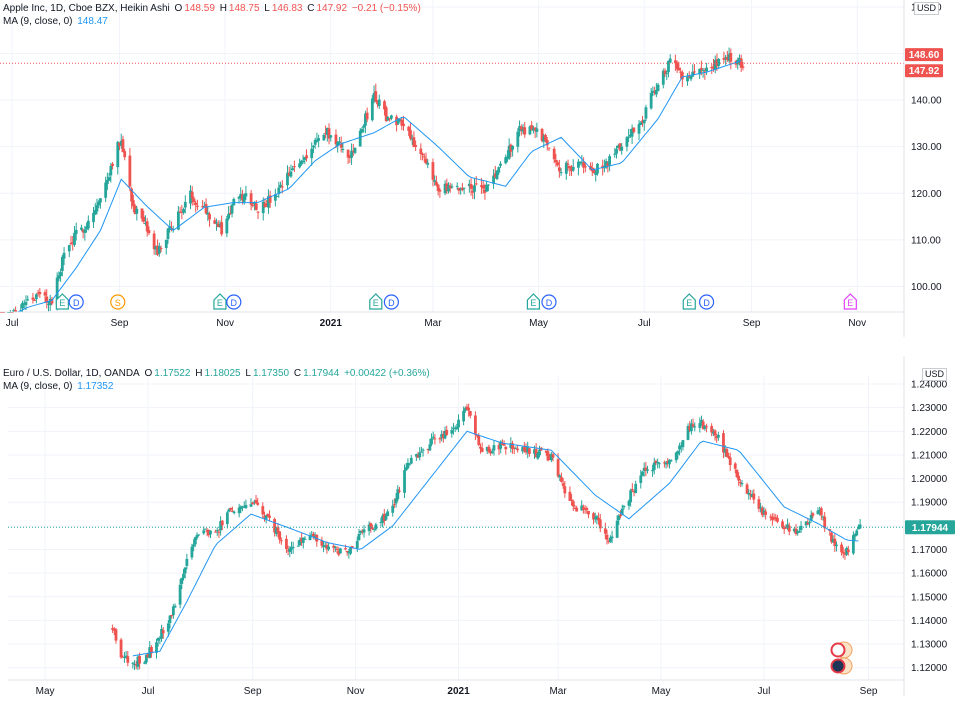  What do you see at coordinates (927, 8) in the screenshot?
I see `apple-currency-badge: USD` at bounding box center [927, 8].